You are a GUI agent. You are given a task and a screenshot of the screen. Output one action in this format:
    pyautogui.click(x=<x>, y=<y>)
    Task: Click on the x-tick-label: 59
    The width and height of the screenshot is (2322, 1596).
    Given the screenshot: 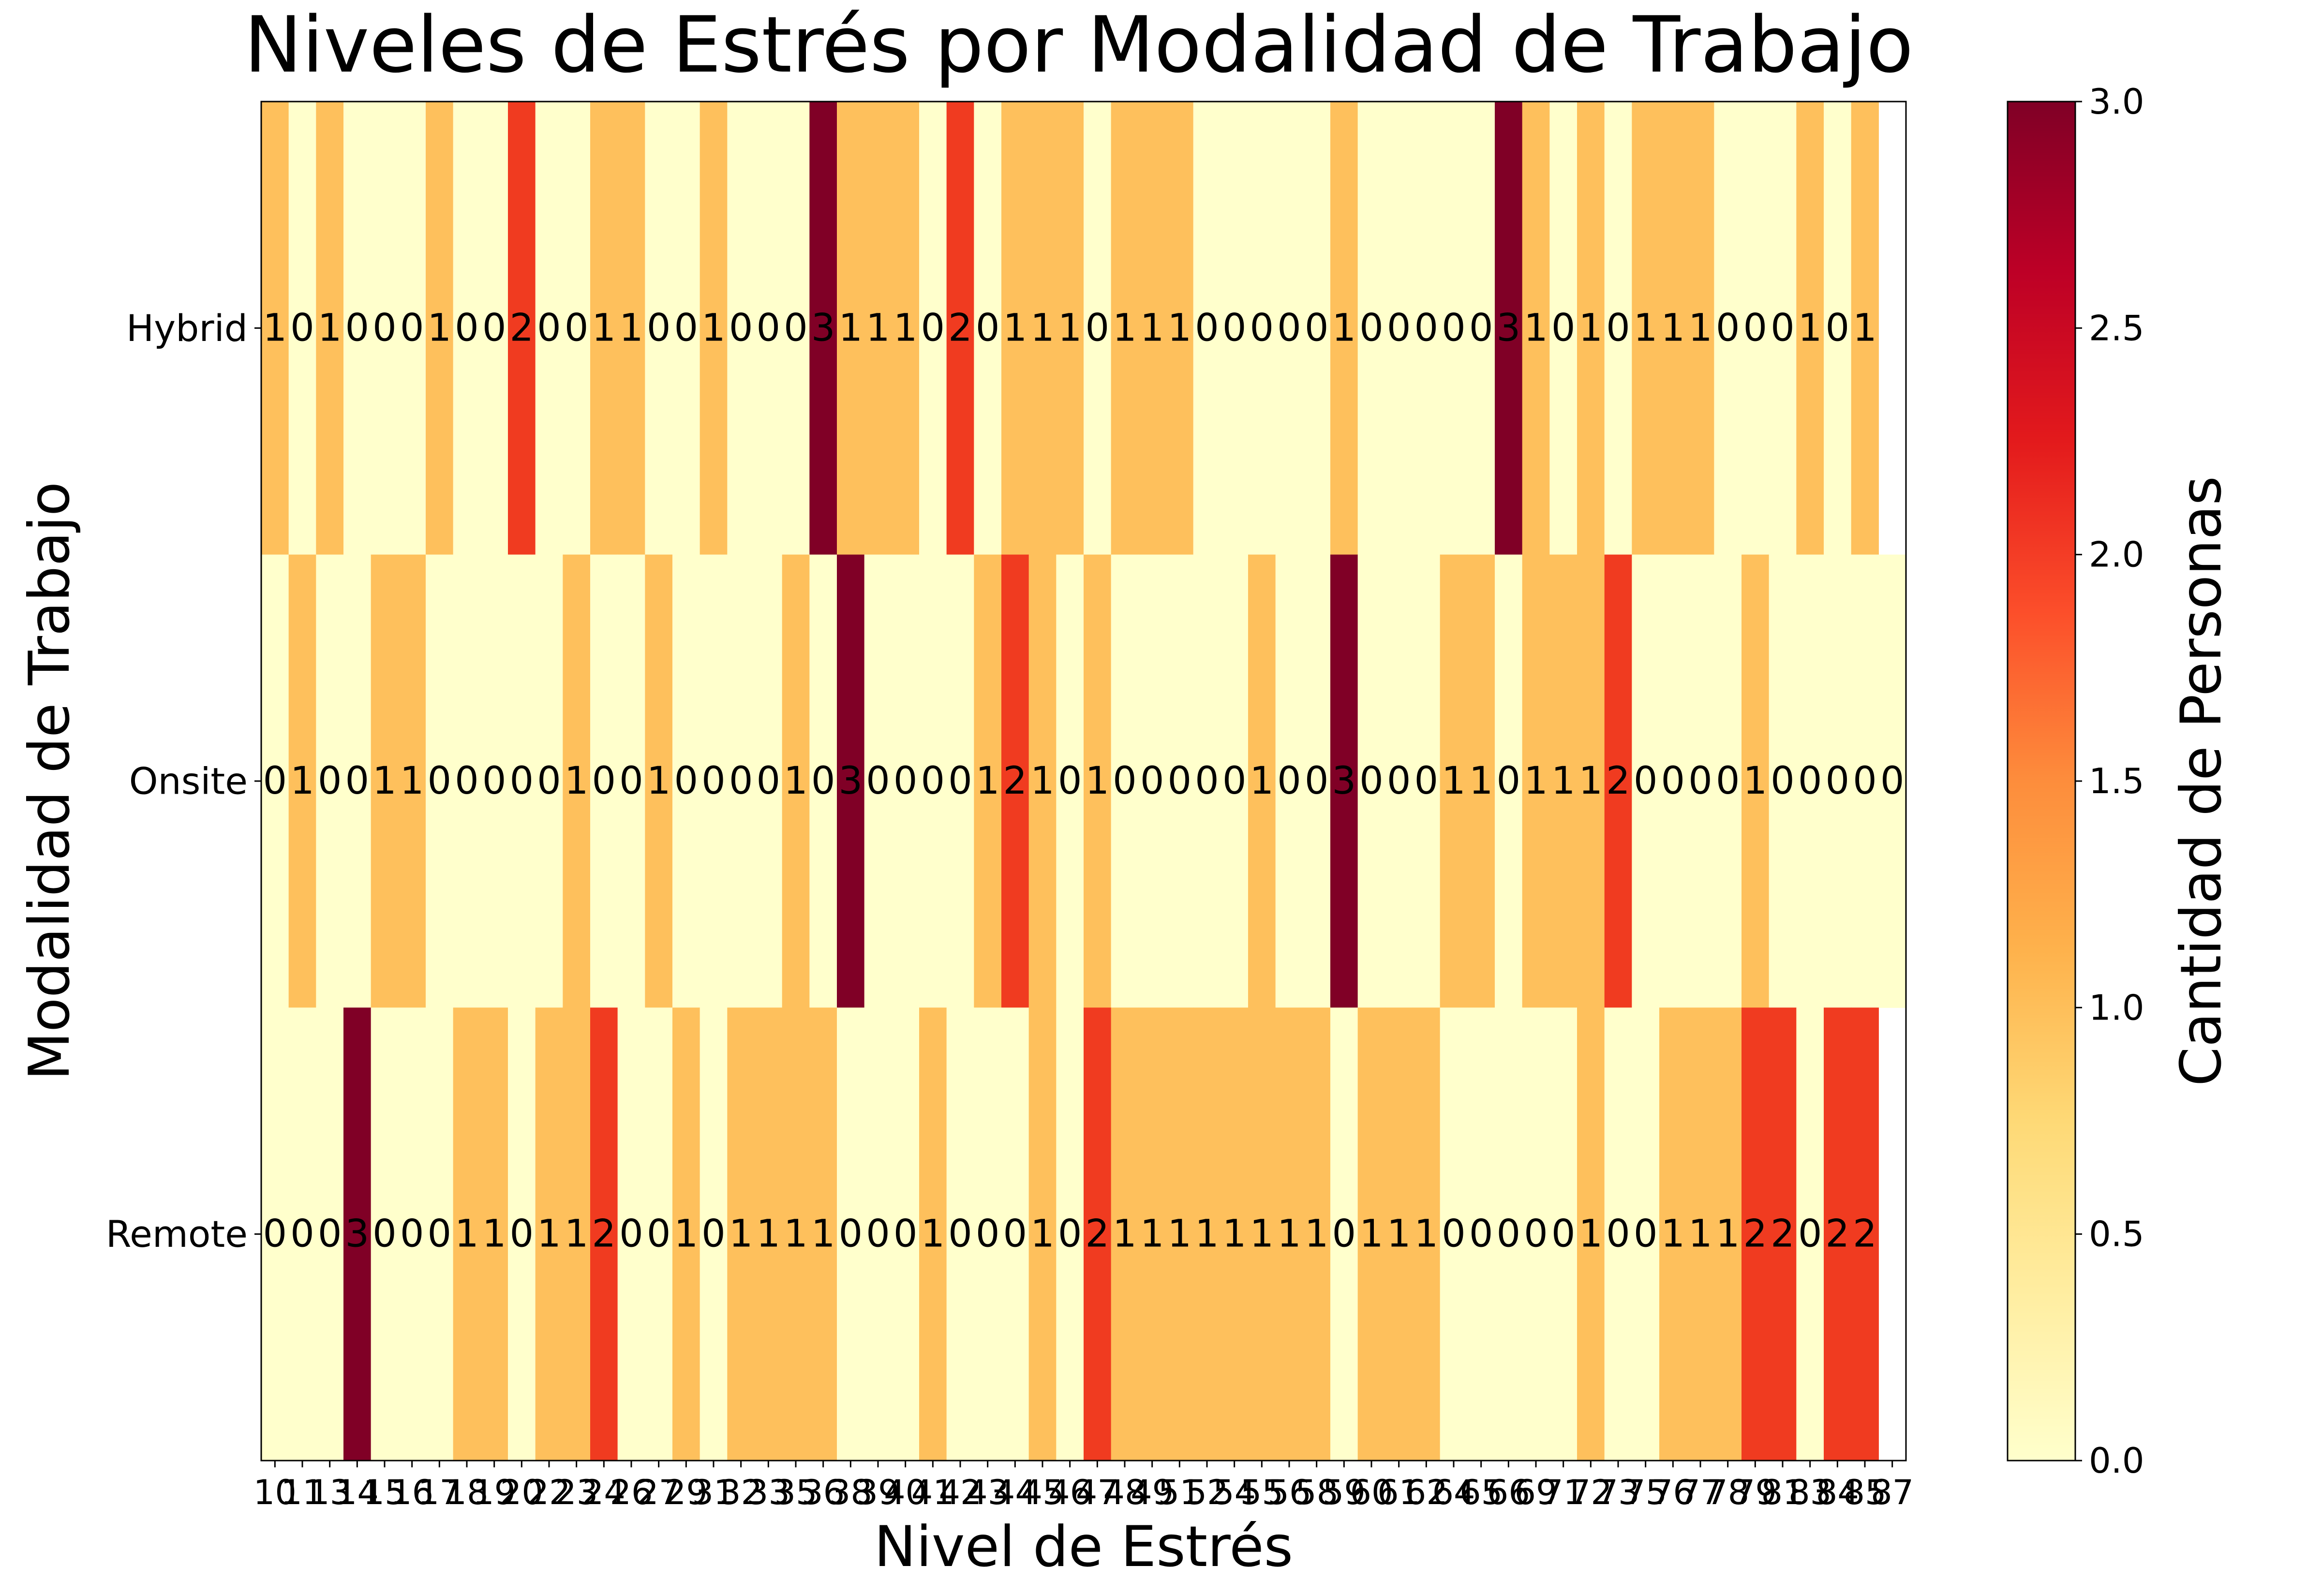 What is the action you would take?
    pyautogui.click(x=1344, y=1492)
    